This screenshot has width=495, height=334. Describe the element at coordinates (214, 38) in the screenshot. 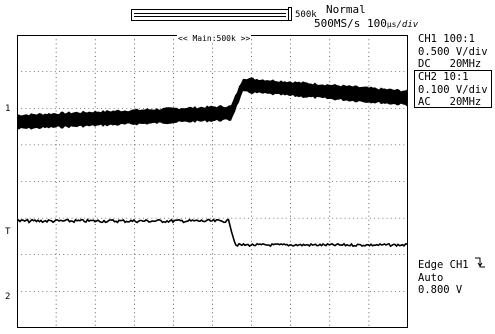

I see `zoom-indicator: << Main:500k >>` at that location.